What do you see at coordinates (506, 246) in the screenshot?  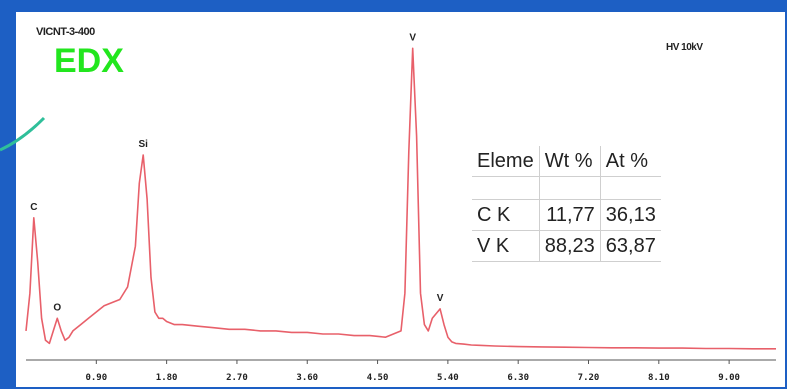 I see `table-cell-element: V K` at bounding box center [506, 246].